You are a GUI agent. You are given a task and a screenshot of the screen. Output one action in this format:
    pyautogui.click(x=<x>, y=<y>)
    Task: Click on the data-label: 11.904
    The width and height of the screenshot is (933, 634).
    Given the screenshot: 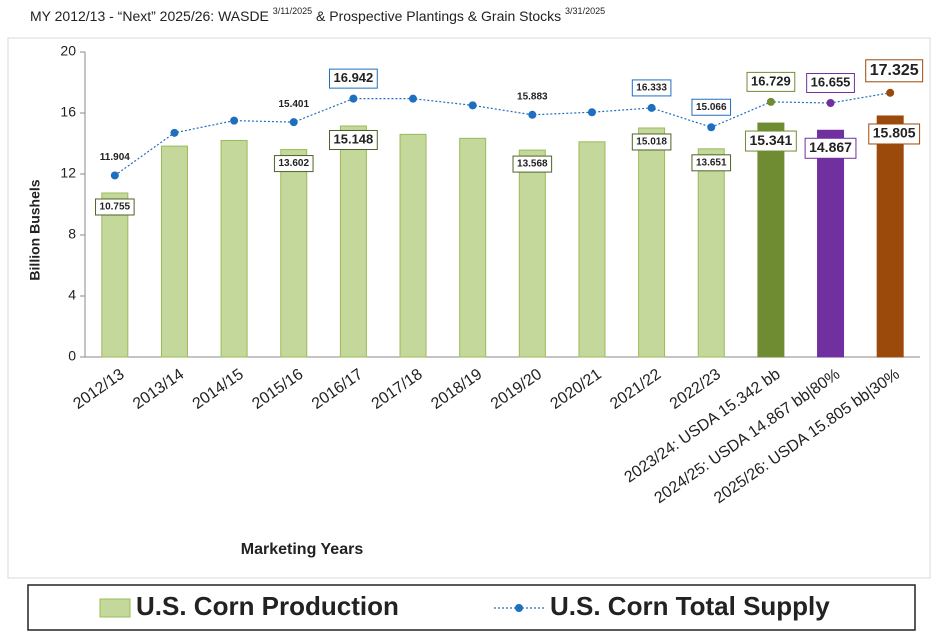 What is the action you would take?
    pyautogui.click(x=115, y=157)
    